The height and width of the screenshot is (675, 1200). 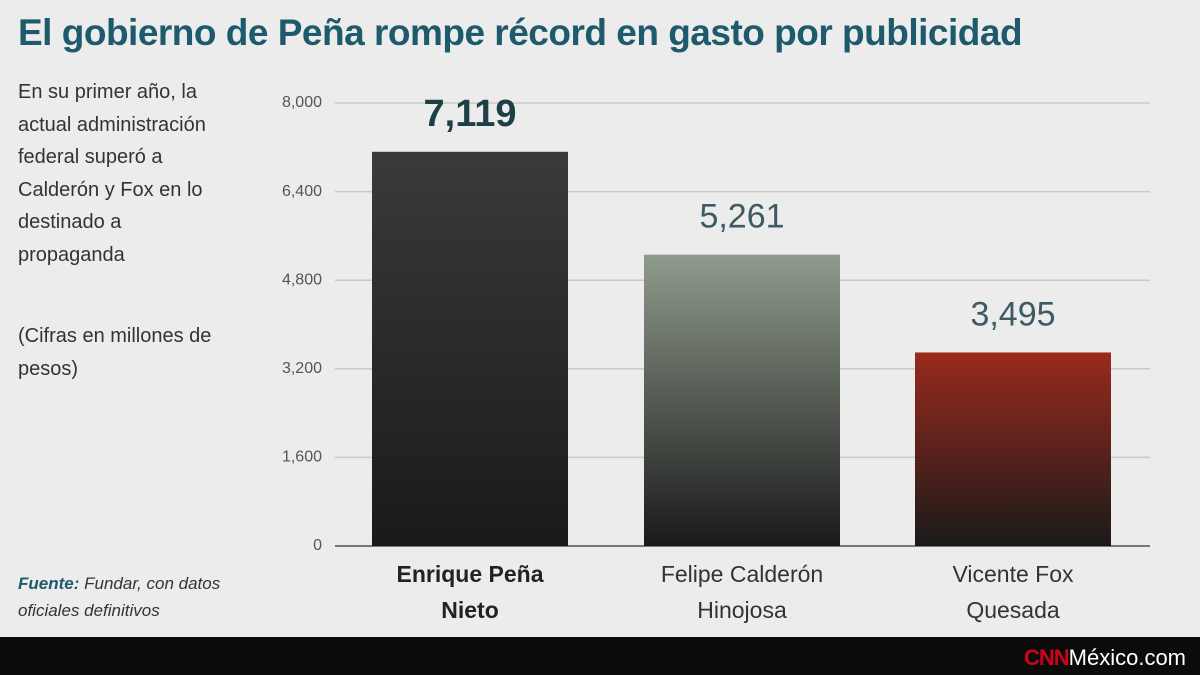 I want to click on x-tick-label: Enrique Peña Nieto, so click(x=470, y=592).